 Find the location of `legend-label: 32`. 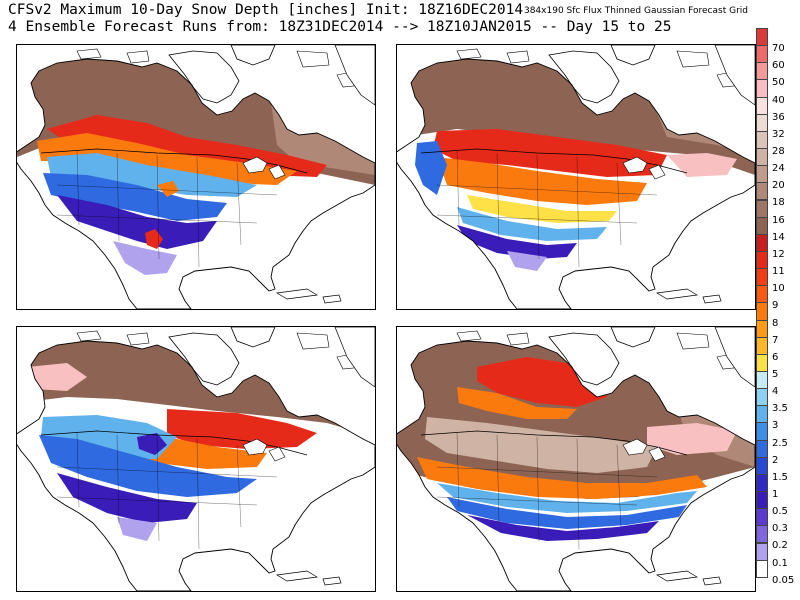

legend-label: 32 is located at coordinates (778, 134).